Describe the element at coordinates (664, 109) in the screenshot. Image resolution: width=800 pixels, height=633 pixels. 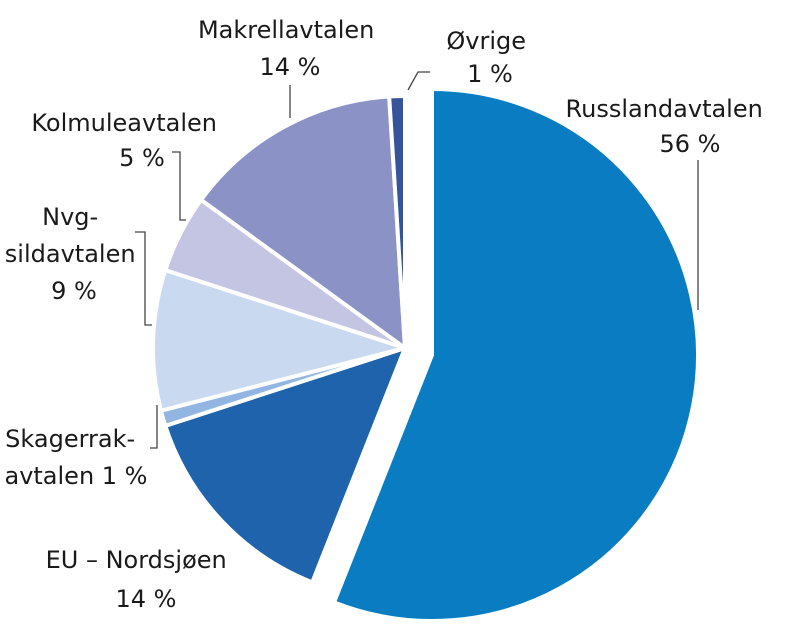
I see `label-russland-name: Russlandavtalen` at that location.